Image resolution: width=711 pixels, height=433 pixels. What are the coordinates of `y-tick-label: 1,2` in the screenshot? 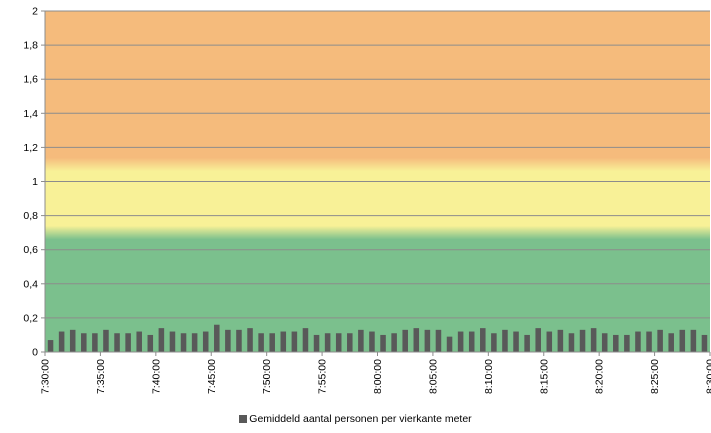 It's located at (30, 148).